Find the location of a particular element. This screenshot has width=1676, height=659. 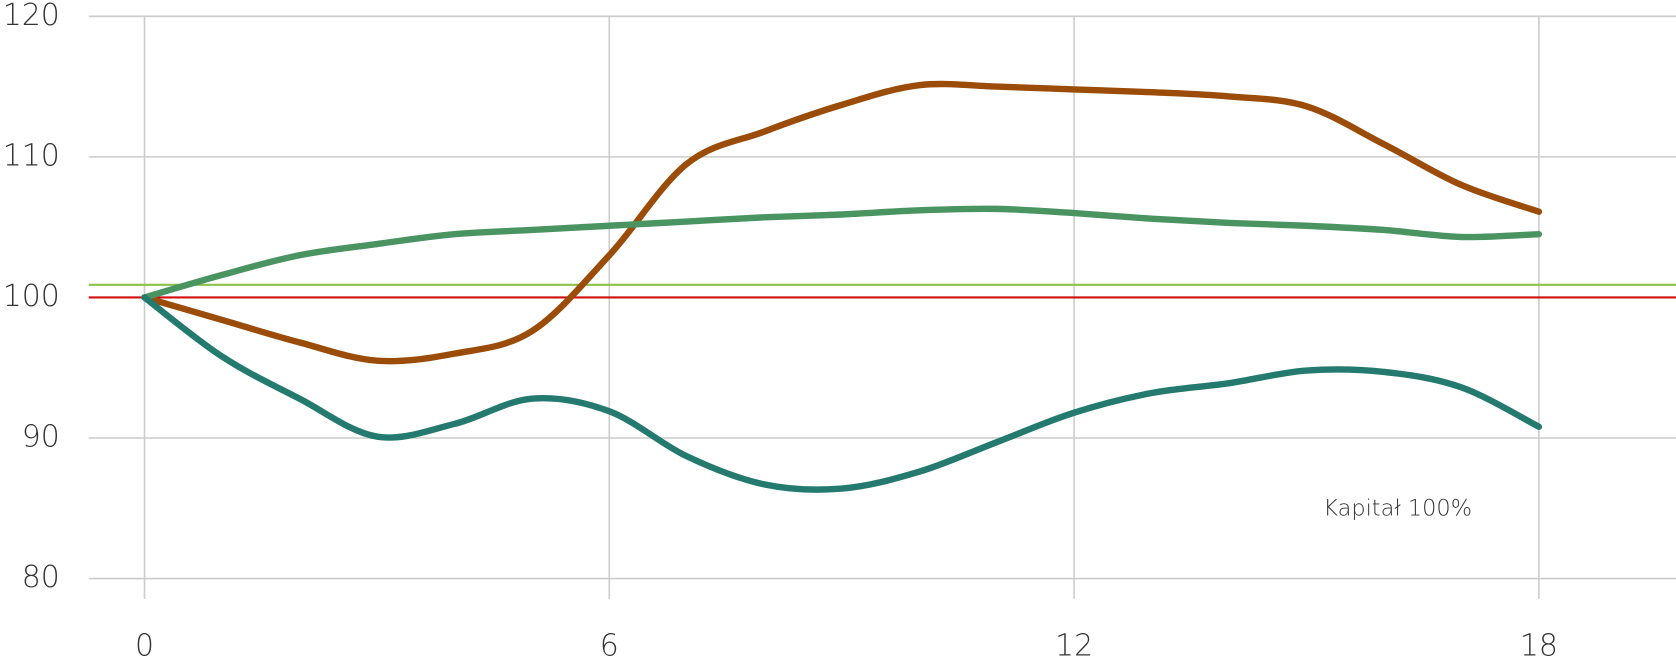

x-tick-label: 18 is located at coordinates (1539, 643).